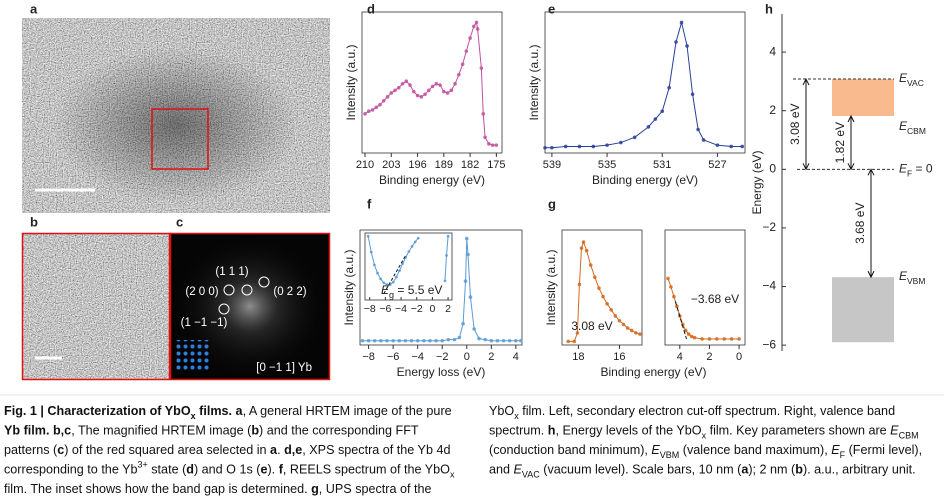 Image resolution: width=944 pixels, height=497 pixels. What do you see at coordinates (263, 470) in the screenshot?
I see `caption-run: e` at bounding box center [263, 470].